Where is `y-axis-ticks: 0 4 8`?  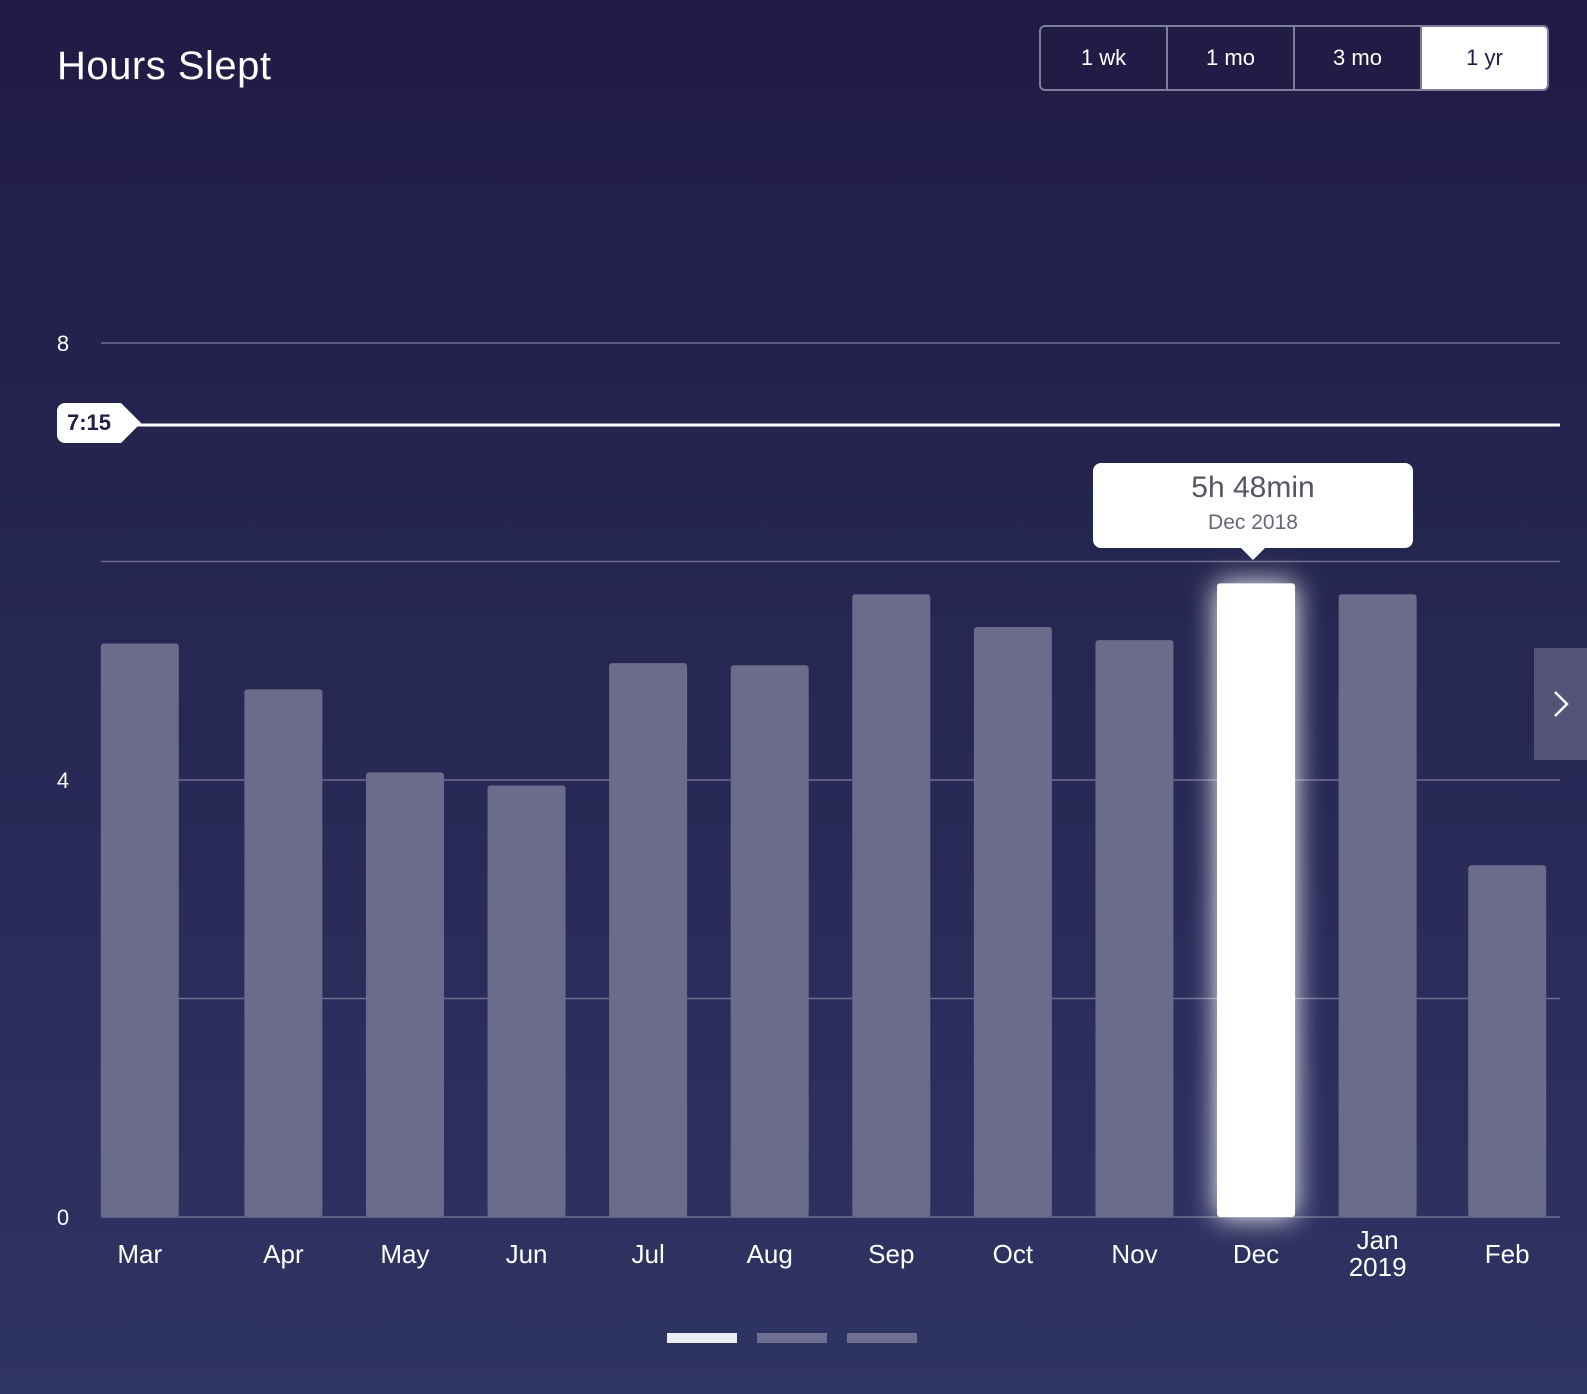
y-axis-ticks: 0 4 8 is located at coordinates (63, 780).